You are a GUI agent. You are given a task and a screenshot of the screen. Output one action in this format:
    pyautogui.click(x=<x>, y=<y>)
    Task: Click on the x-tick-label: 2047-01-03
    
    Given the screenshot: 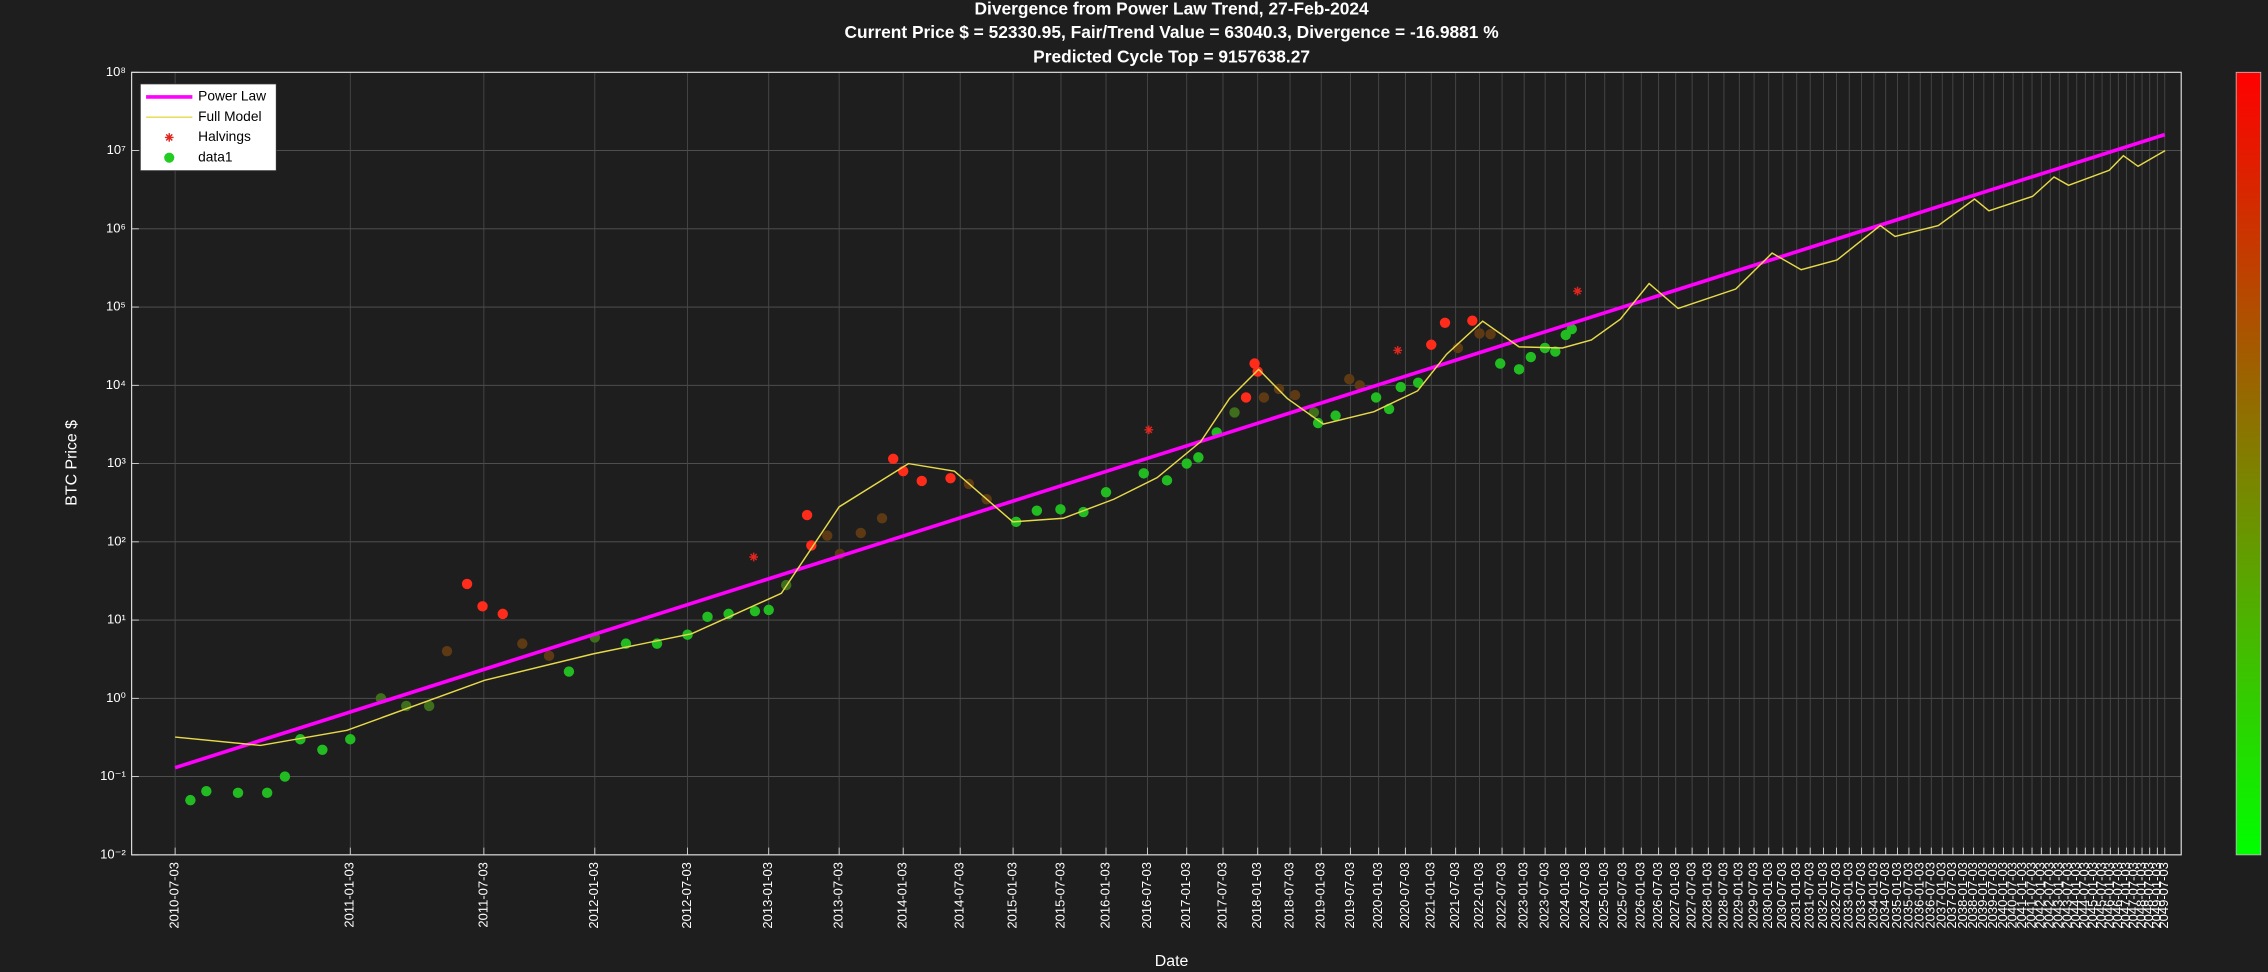 What is the action you would take?
    pyautogui.click(x=2125, y=895)
    